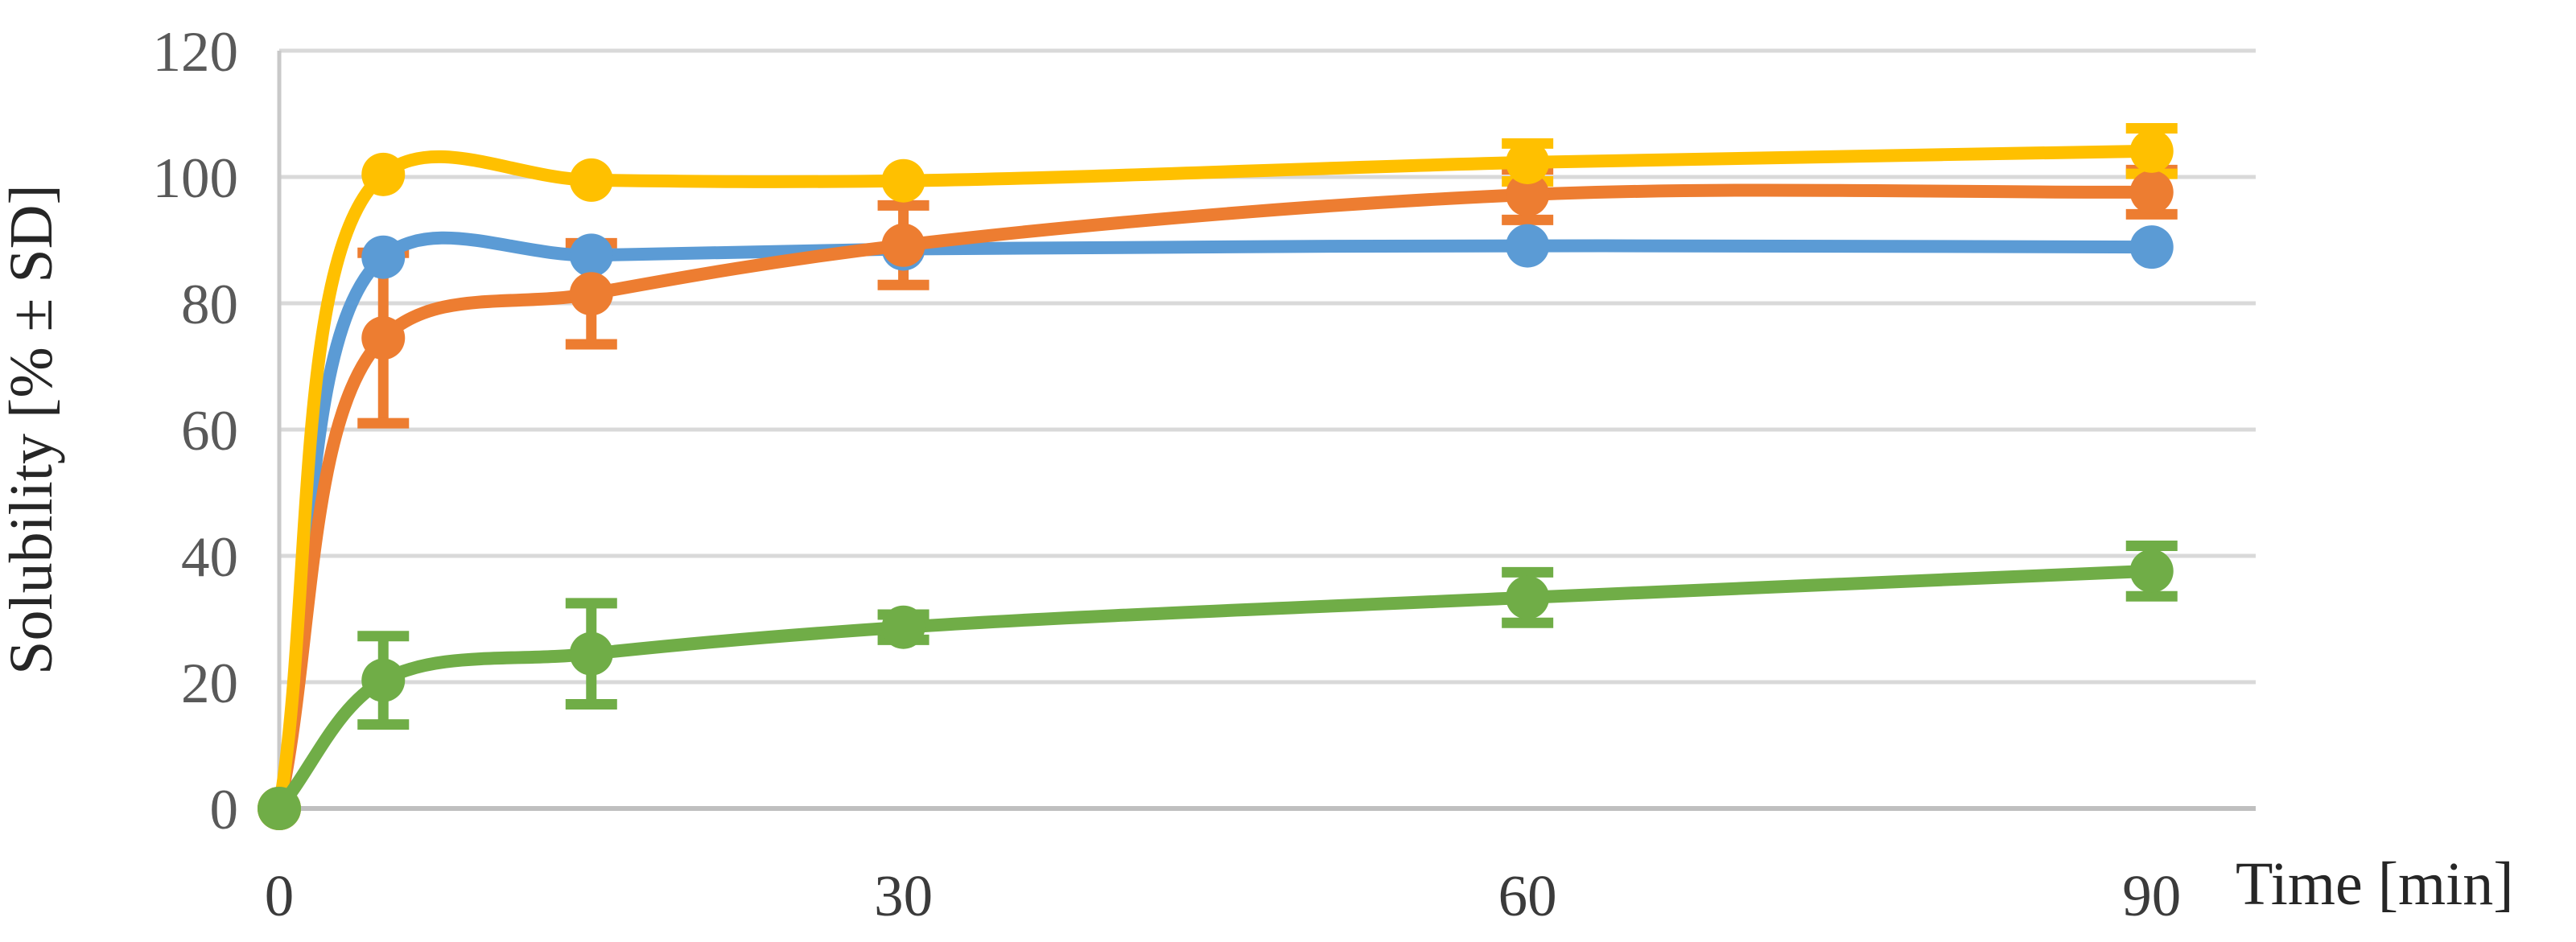  What do you see at coordinates (209, 558) in the screenshot?
I see `y-tick-label: 40` at bounding box center [209, 558].